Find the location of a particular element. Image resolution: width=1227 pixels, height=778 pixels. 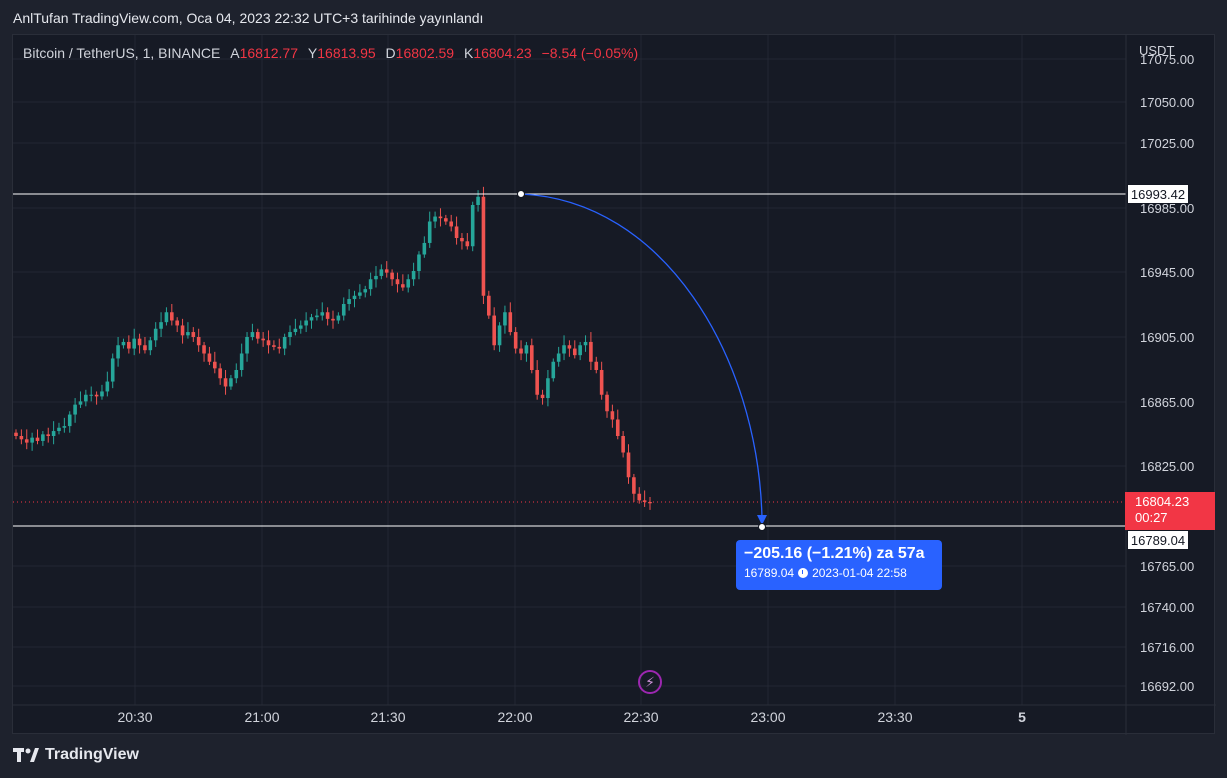

price-tick-label: 16865.00 is located at coordinates (1167, 402).